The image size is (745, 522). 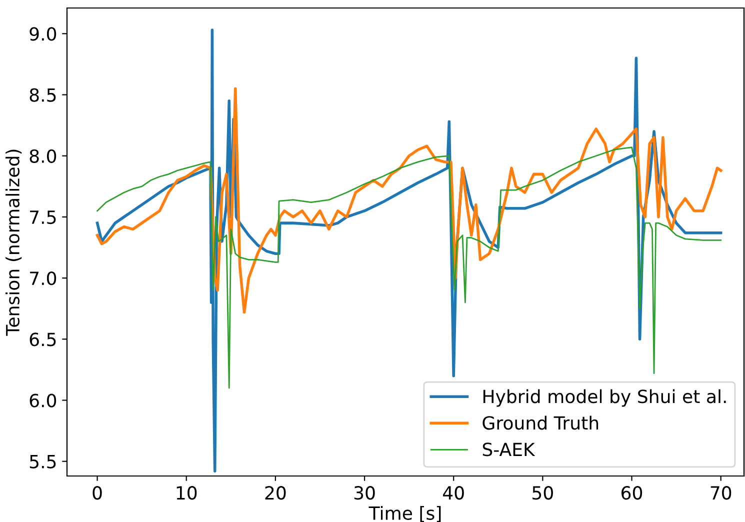 What do you see at coordinates (43, 95) in the screenshot?
I see `y-tick-label: 8.5` at bounding box center [43, 95].